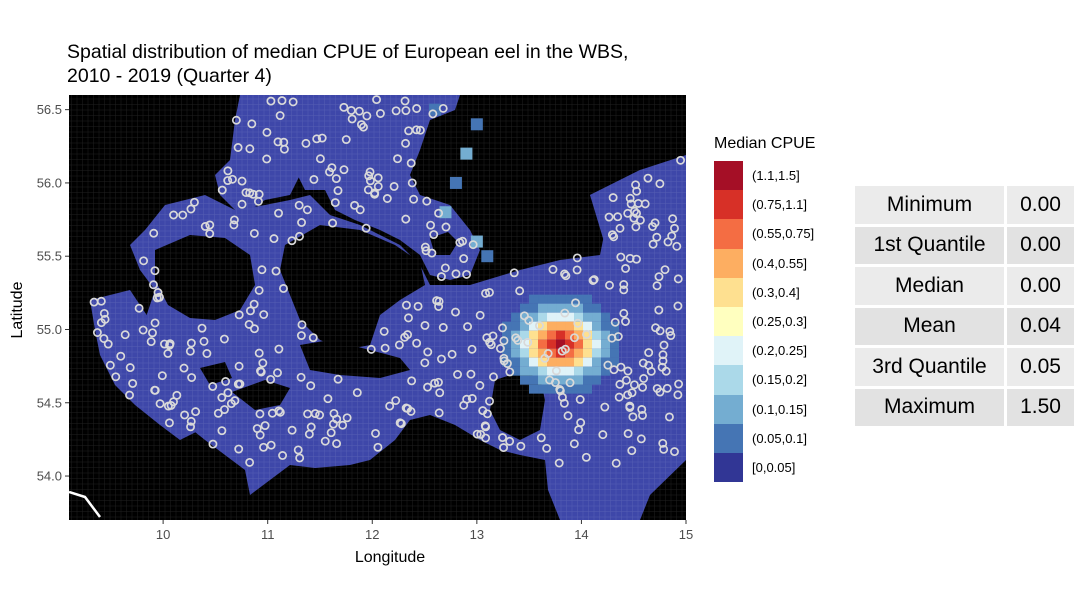  Describe the element at coordinates (776, 175) in the screenshot. I see `legend-label: (1.1,1.5]` at that location.